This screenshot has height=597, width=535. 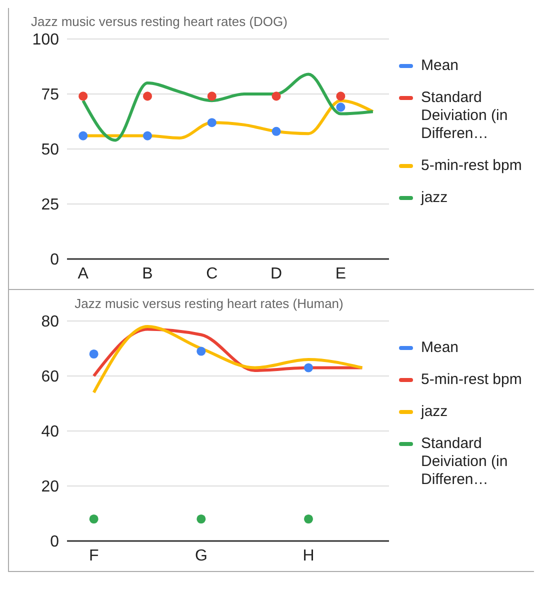 I want to click on y-tick-label: 80, so click(x=50, y=322).